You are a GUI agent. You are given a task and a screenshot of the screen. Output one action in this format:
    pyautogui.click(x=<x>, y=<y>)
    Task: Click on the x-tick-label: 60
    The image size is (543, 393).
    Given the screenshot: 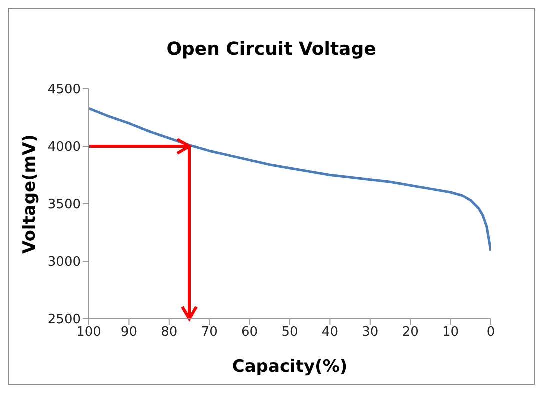 What is the action you would take?
    pyautogui.click(x=250, y=332)
    